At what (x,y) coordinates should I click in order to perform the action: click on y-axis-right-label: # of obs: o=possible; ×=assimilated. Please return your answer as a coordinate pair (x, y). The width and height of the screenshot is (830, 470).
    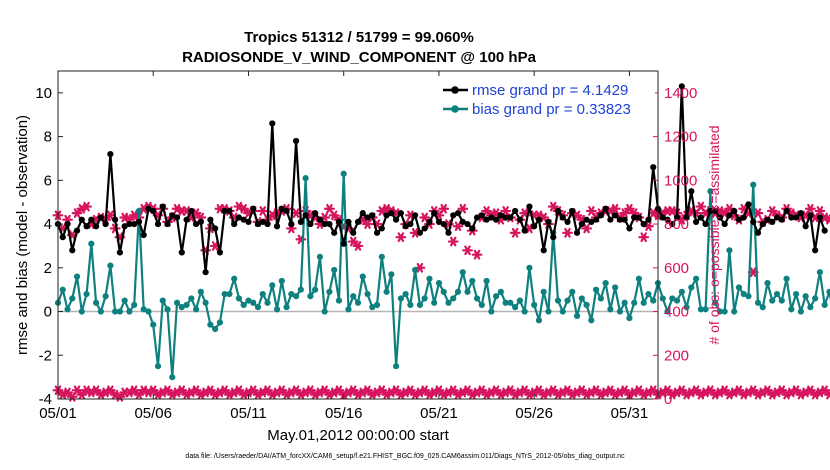
    Looking at the image, I should click on (714, 234).